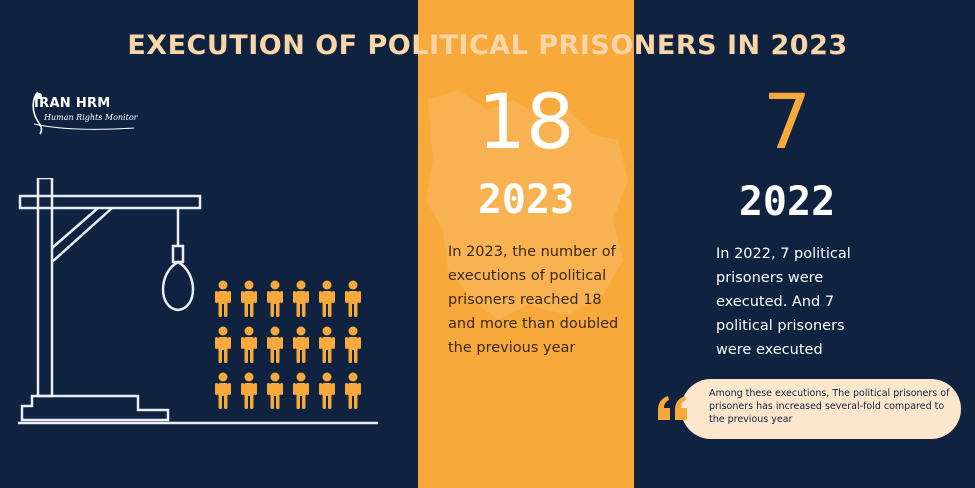 Image resolution: width=975 pixels, height=488 pixels. I want to click on iran-map-icon, so click(527, 205).